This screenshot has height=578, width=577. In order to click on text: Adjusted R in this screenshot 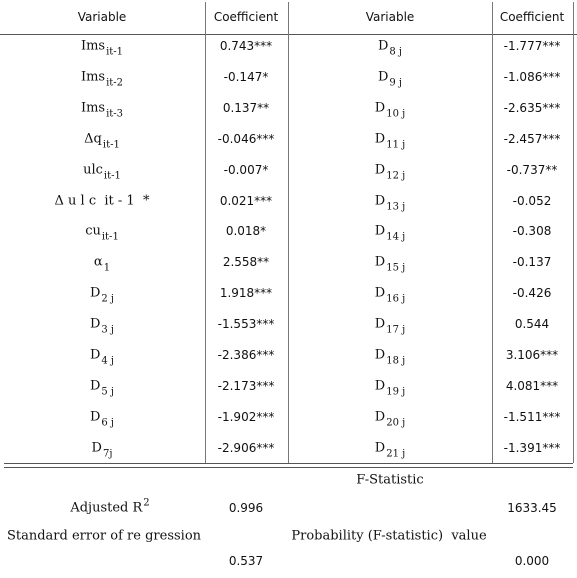, I will do `click(106, 508)`.